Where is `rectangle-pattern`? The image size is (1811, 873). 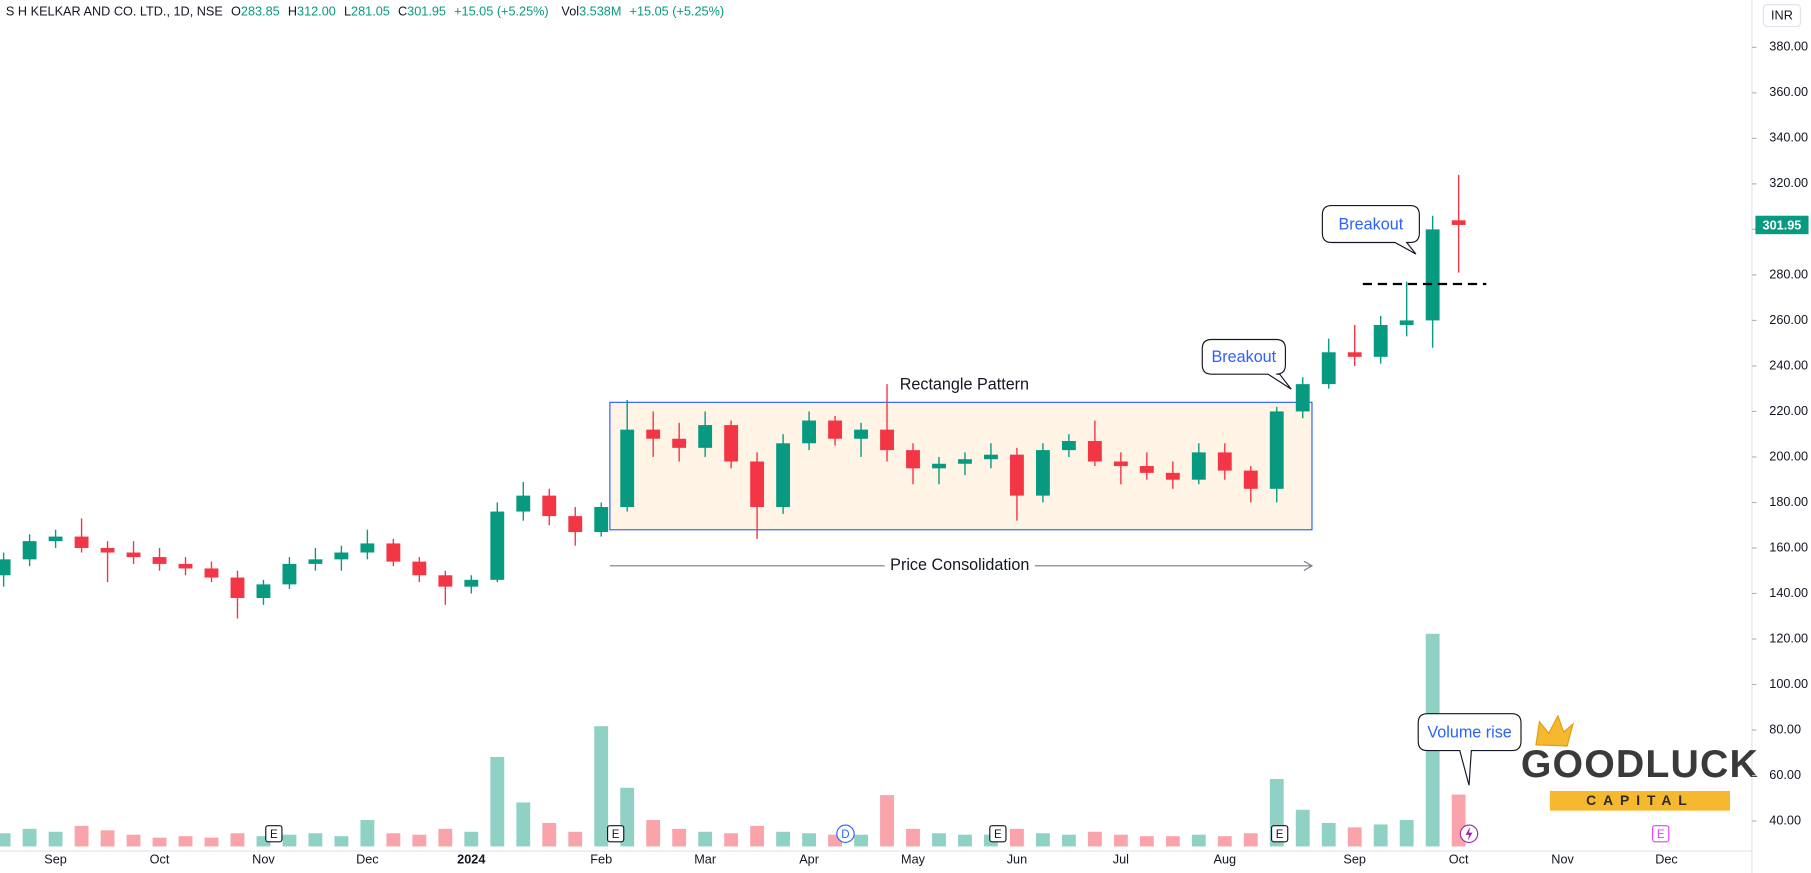 rectangle-pattern is located at coordinates (961, 466).